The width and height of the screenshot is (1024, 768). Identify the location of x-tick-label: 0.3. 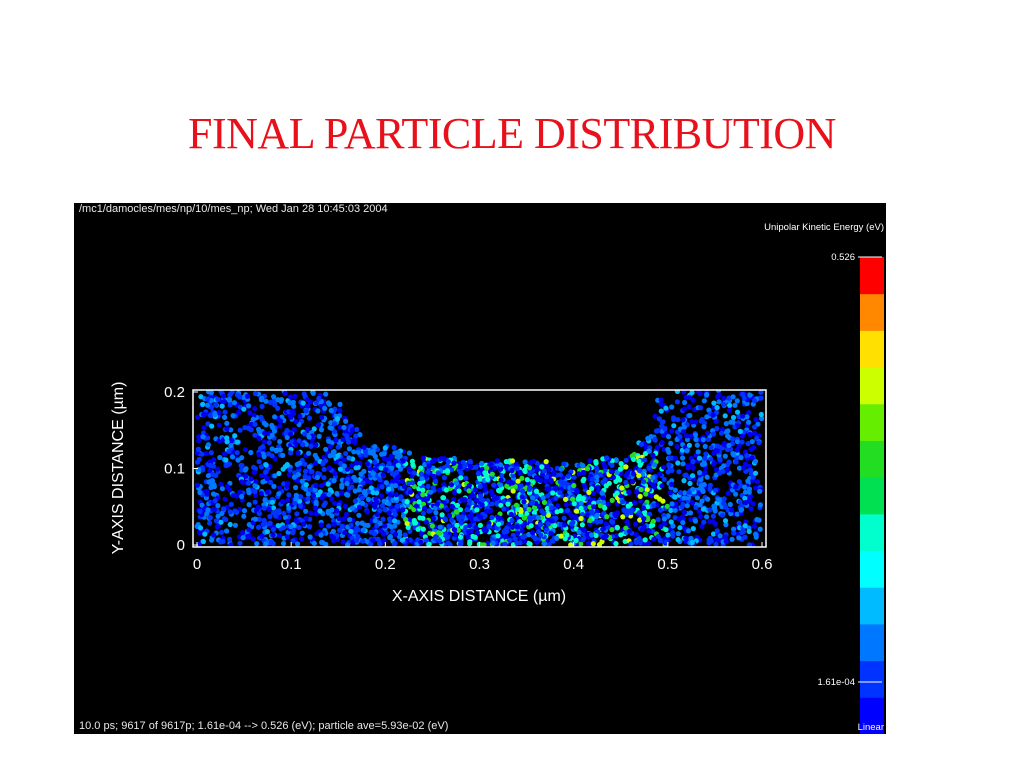
(479, 564).